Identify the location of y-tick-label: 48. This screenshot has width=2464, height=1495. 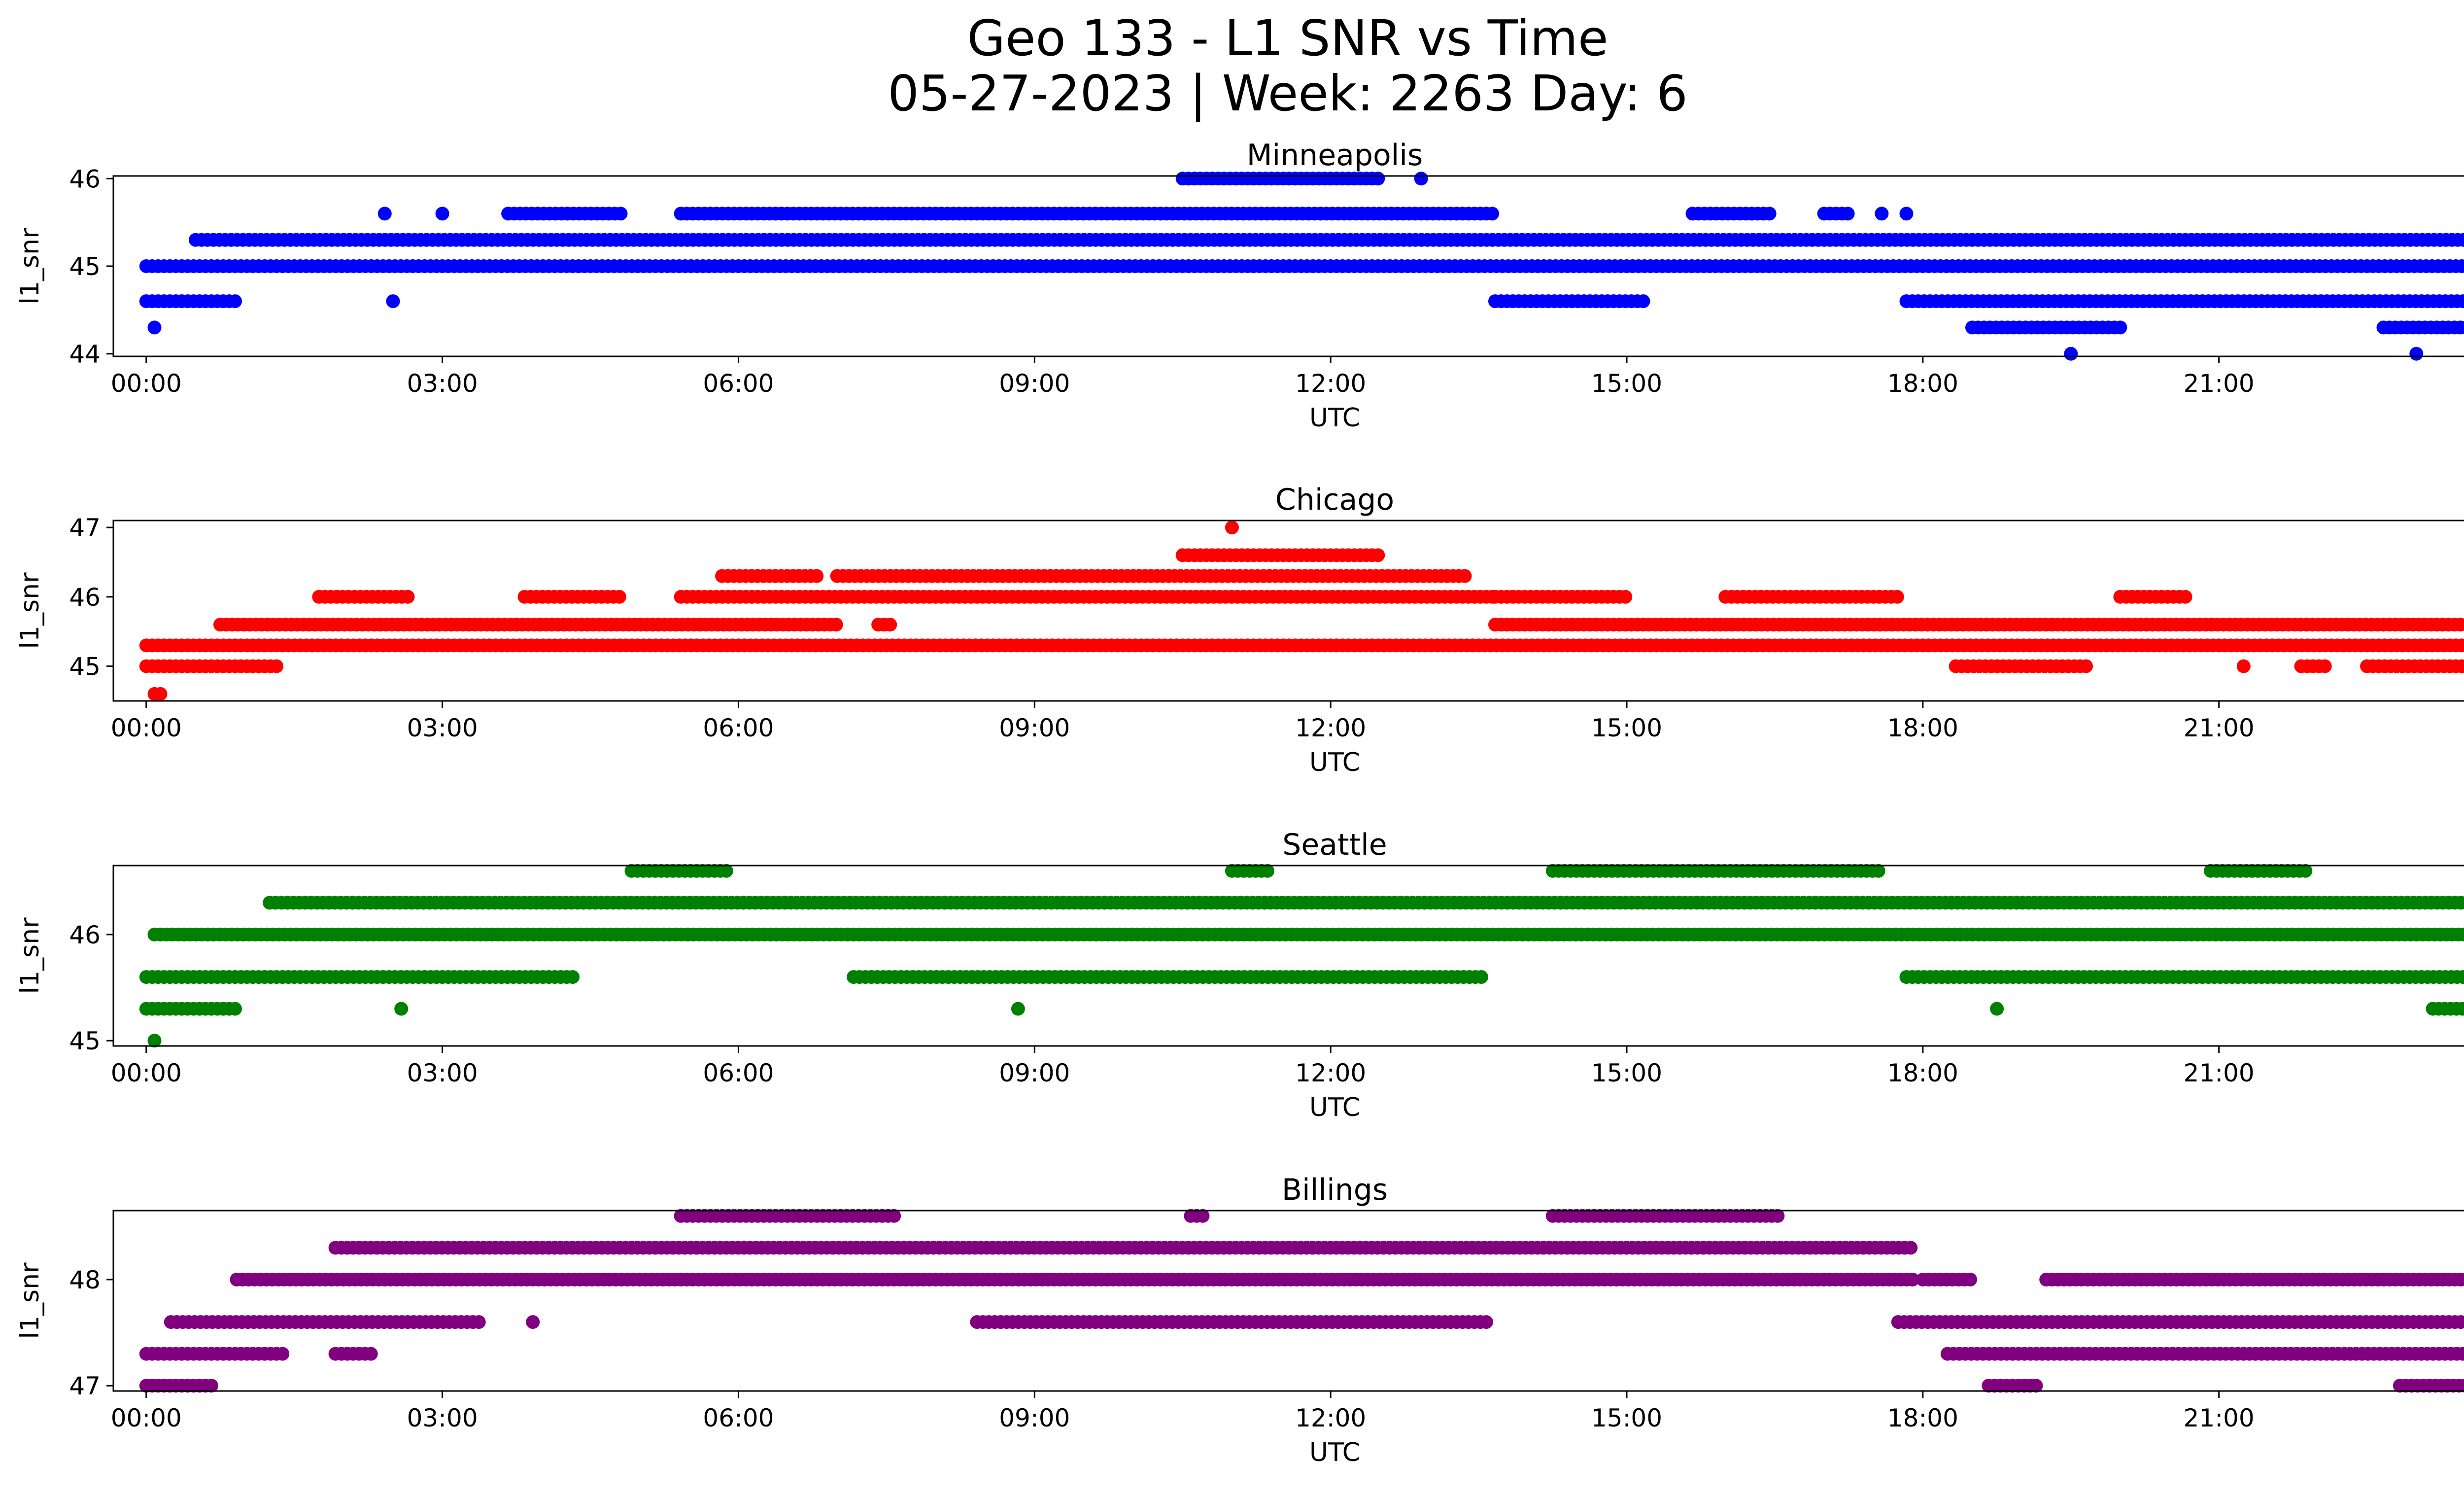
(85, 1280).